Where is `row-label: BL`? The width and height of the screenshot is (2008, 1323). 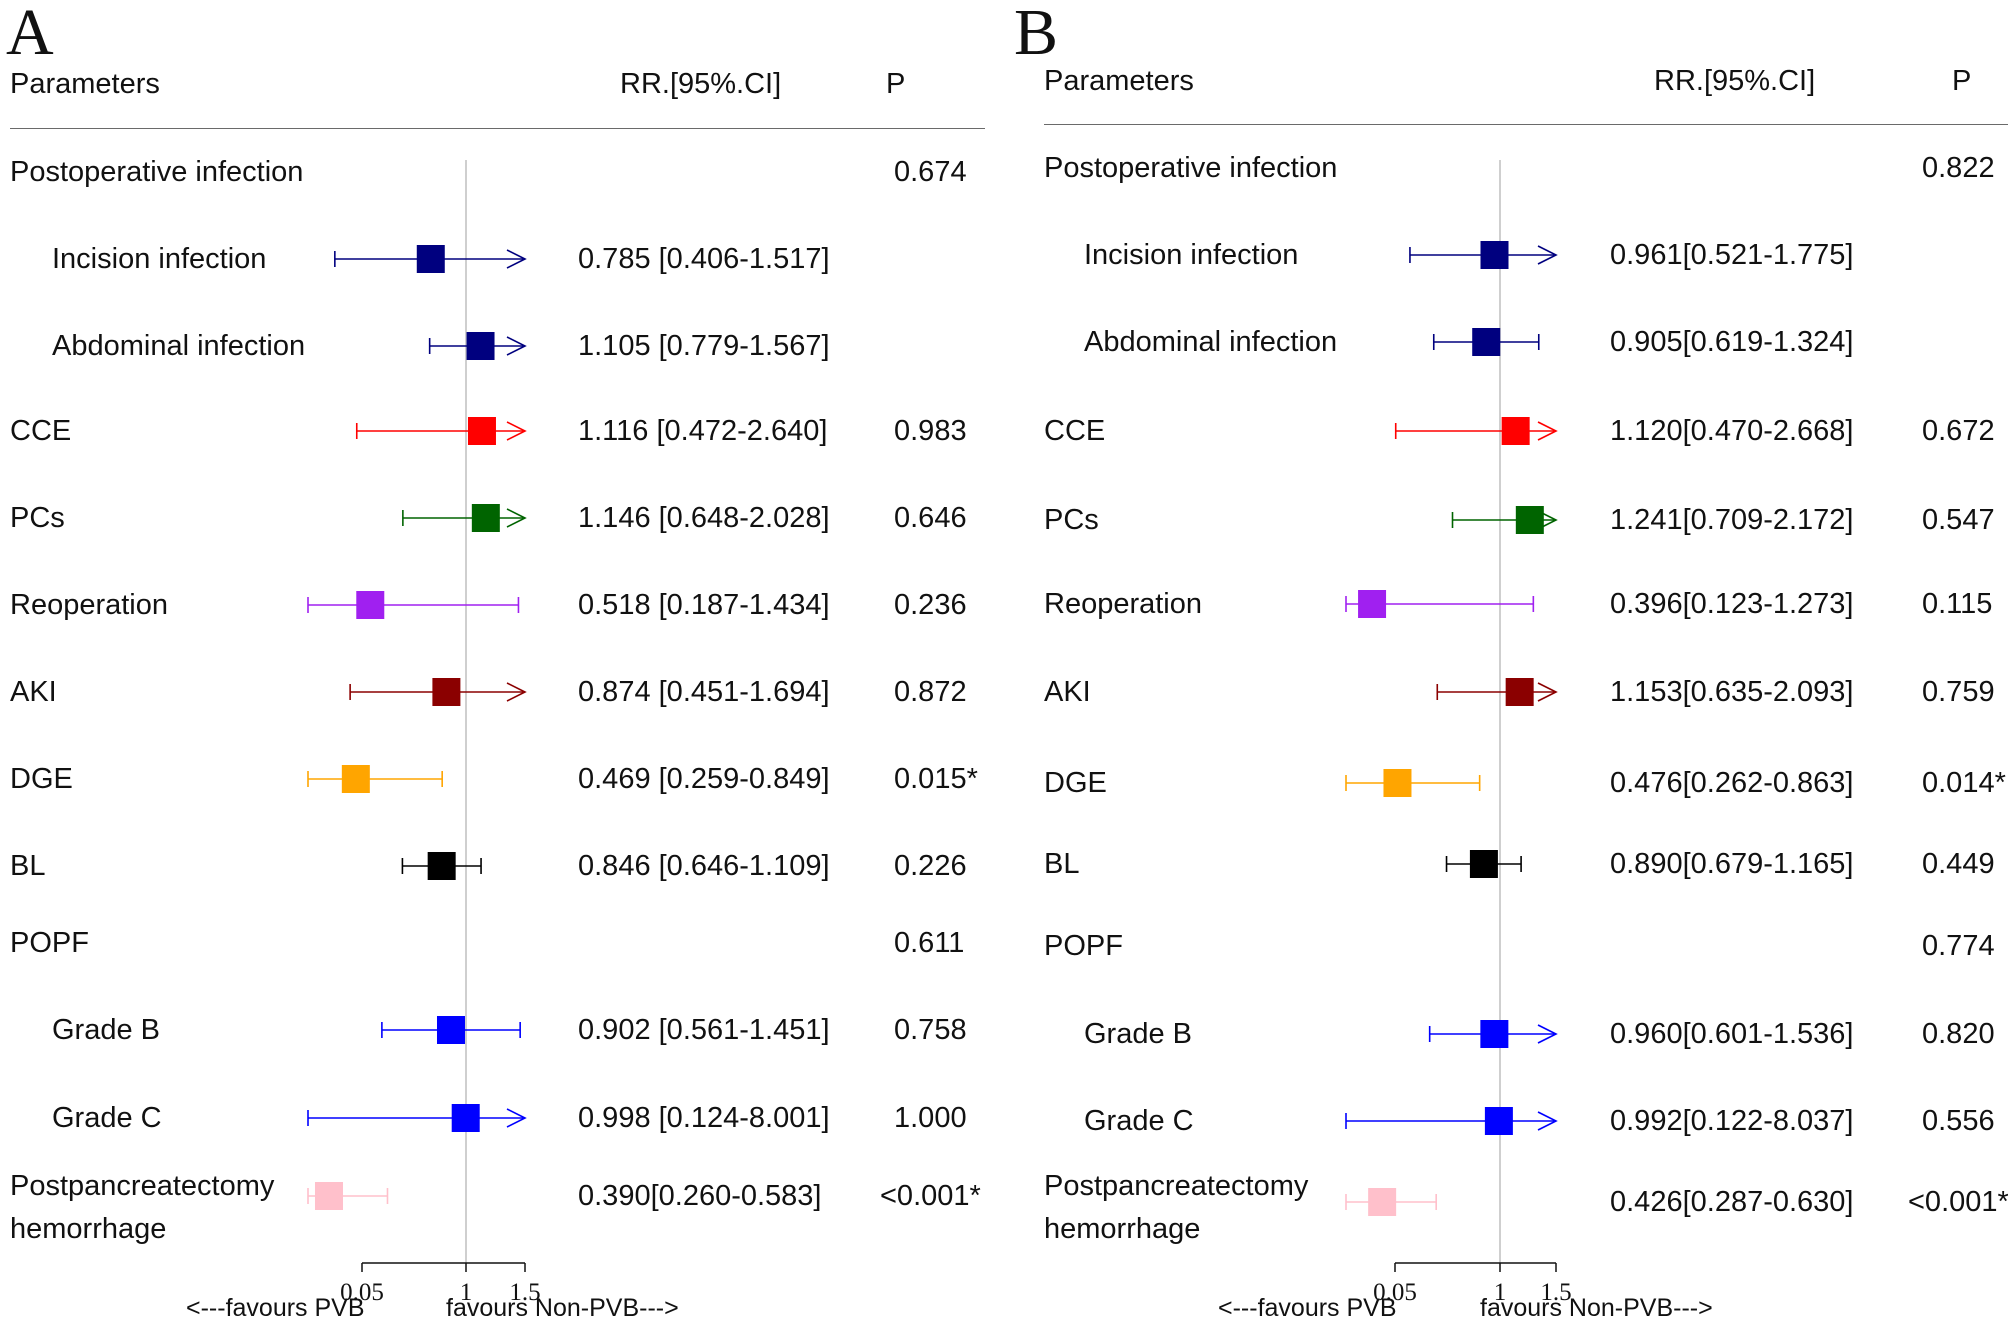 row-label: BL is located at coordinates (28, 866).